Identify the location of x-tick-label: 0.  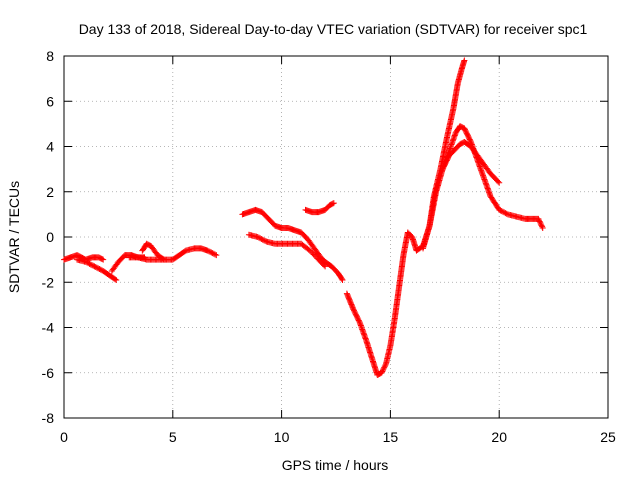
(64, 437).